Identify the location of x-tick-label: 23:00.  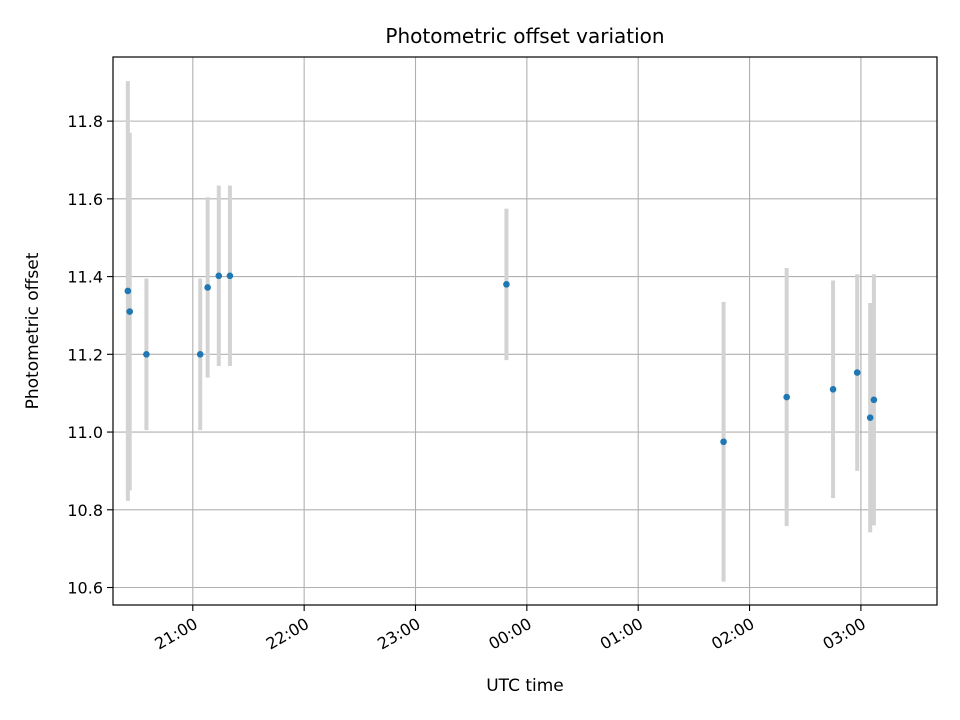
(398, 634).